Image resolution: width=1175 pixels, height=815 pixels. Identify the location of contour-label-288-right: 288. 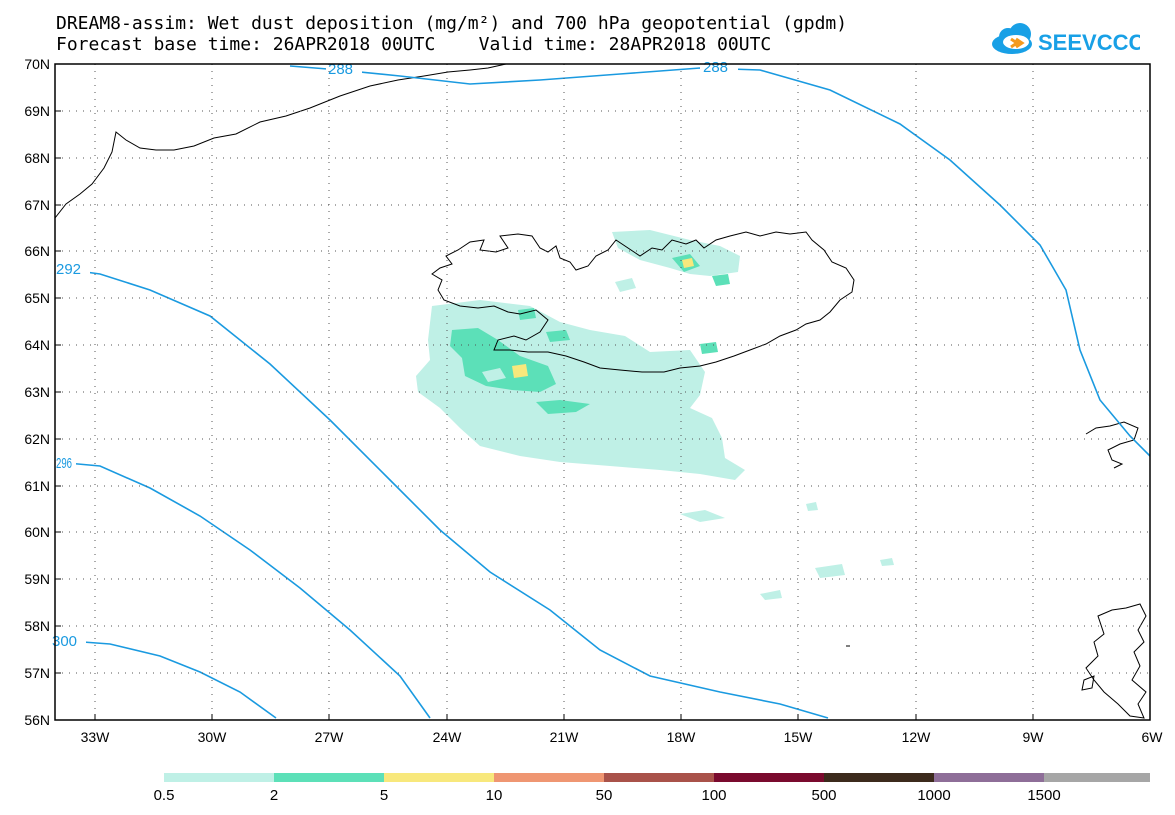
(715, 67).